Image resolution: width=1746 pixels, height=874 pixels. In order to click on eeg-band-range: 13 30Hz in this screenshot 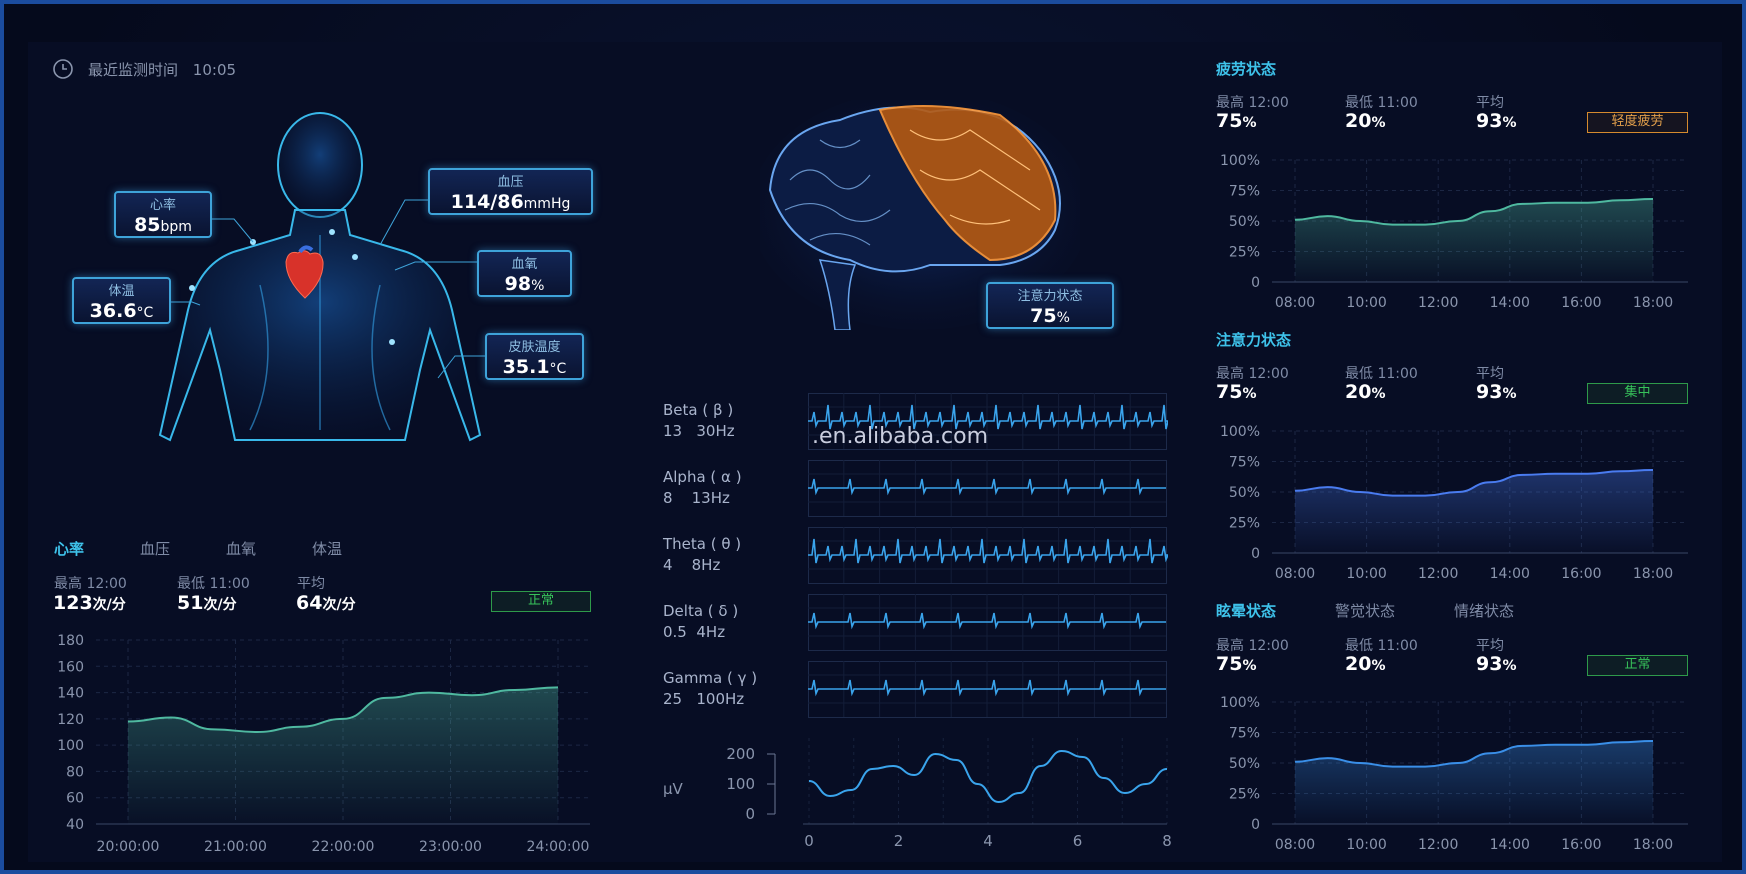, I will do `click(699, 431)`.